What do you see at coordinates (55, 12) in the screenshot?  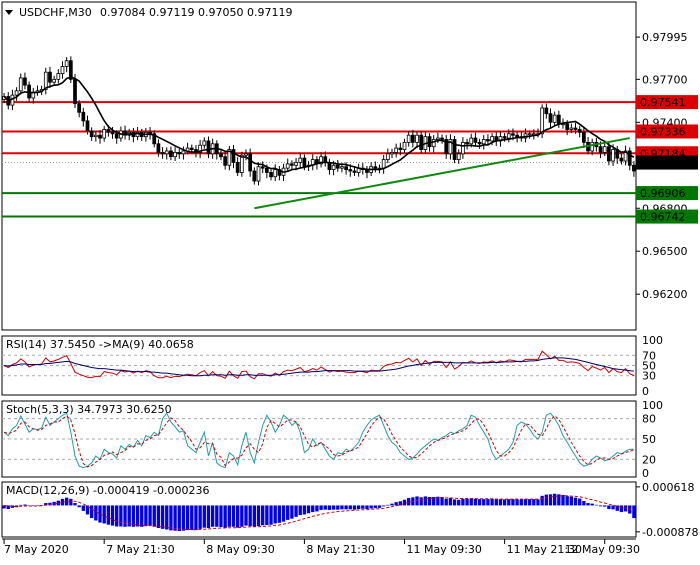 I see `chart-symbol-title: USDCHF,M30` at bounding box center [55, 12].